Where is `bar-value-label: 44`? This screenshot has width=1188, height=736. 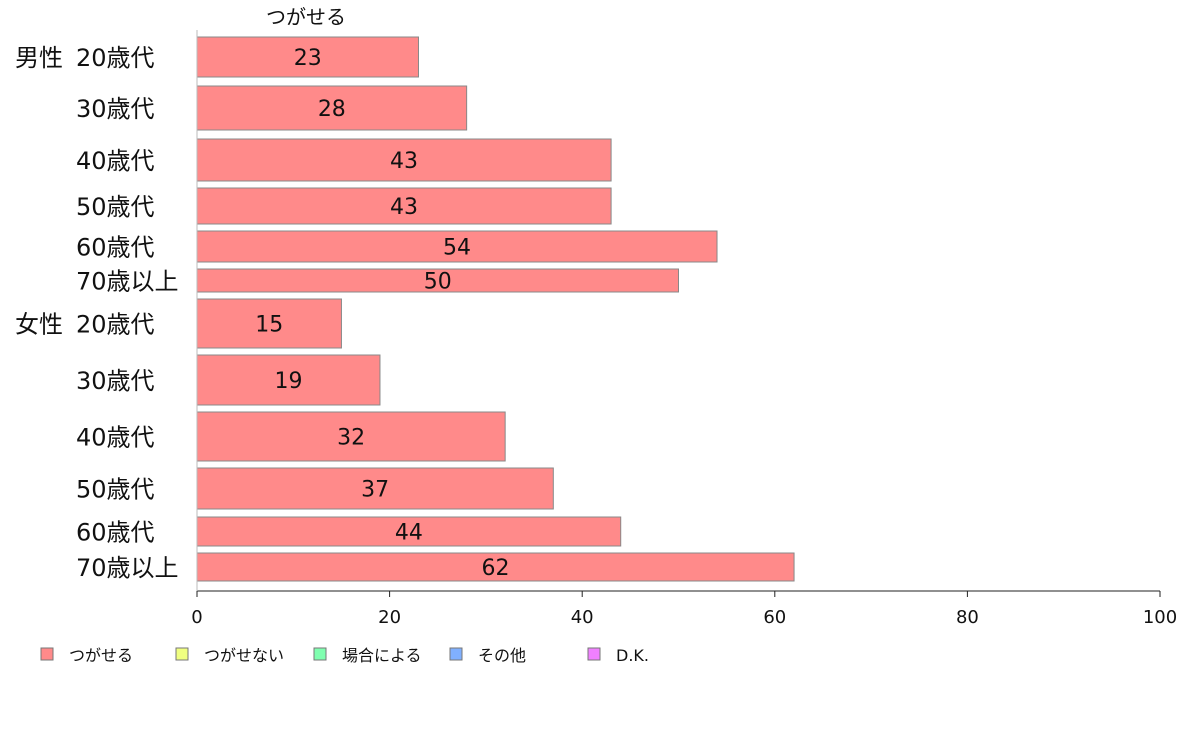 bar-value-label: 44 is located at coordinates (409, 533).